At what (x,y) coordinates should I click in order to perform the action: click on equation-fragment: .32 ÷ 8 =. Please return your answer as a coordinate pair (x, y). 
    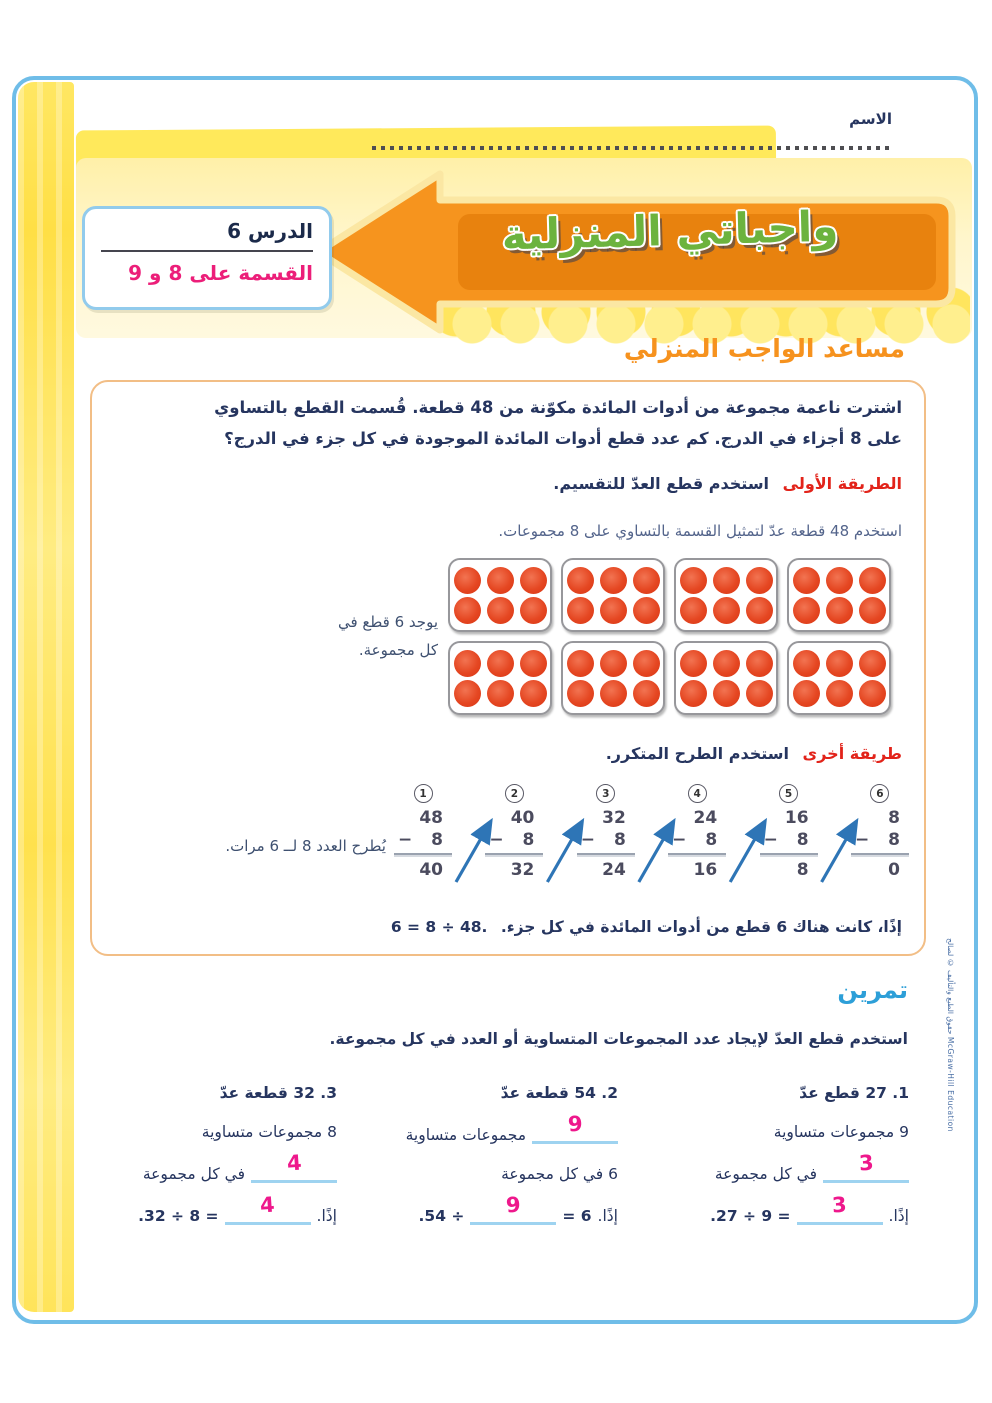
    Looking at the image, I should click on (178, 1216).